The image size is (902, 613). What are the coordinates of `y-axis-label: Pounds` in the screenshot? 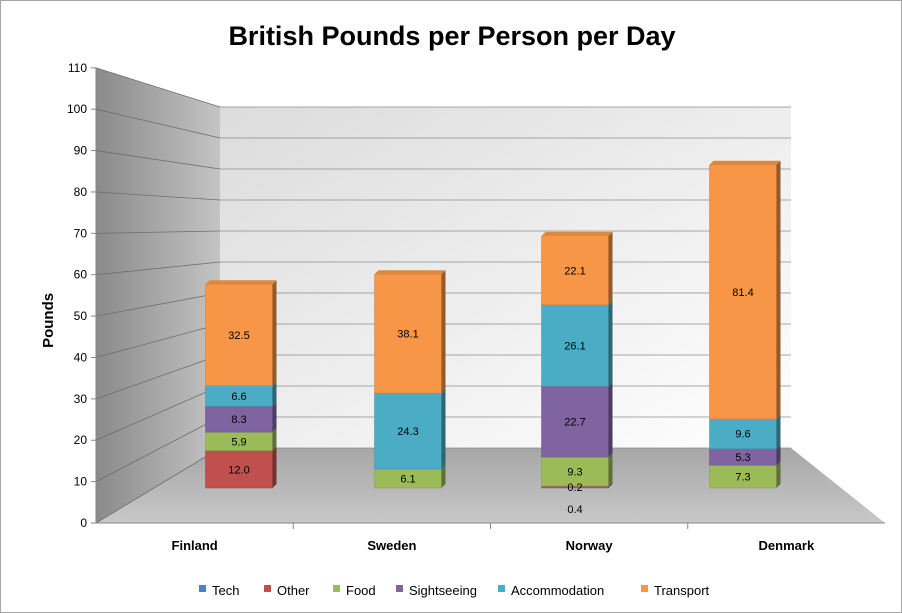 It's located at (48, 320).